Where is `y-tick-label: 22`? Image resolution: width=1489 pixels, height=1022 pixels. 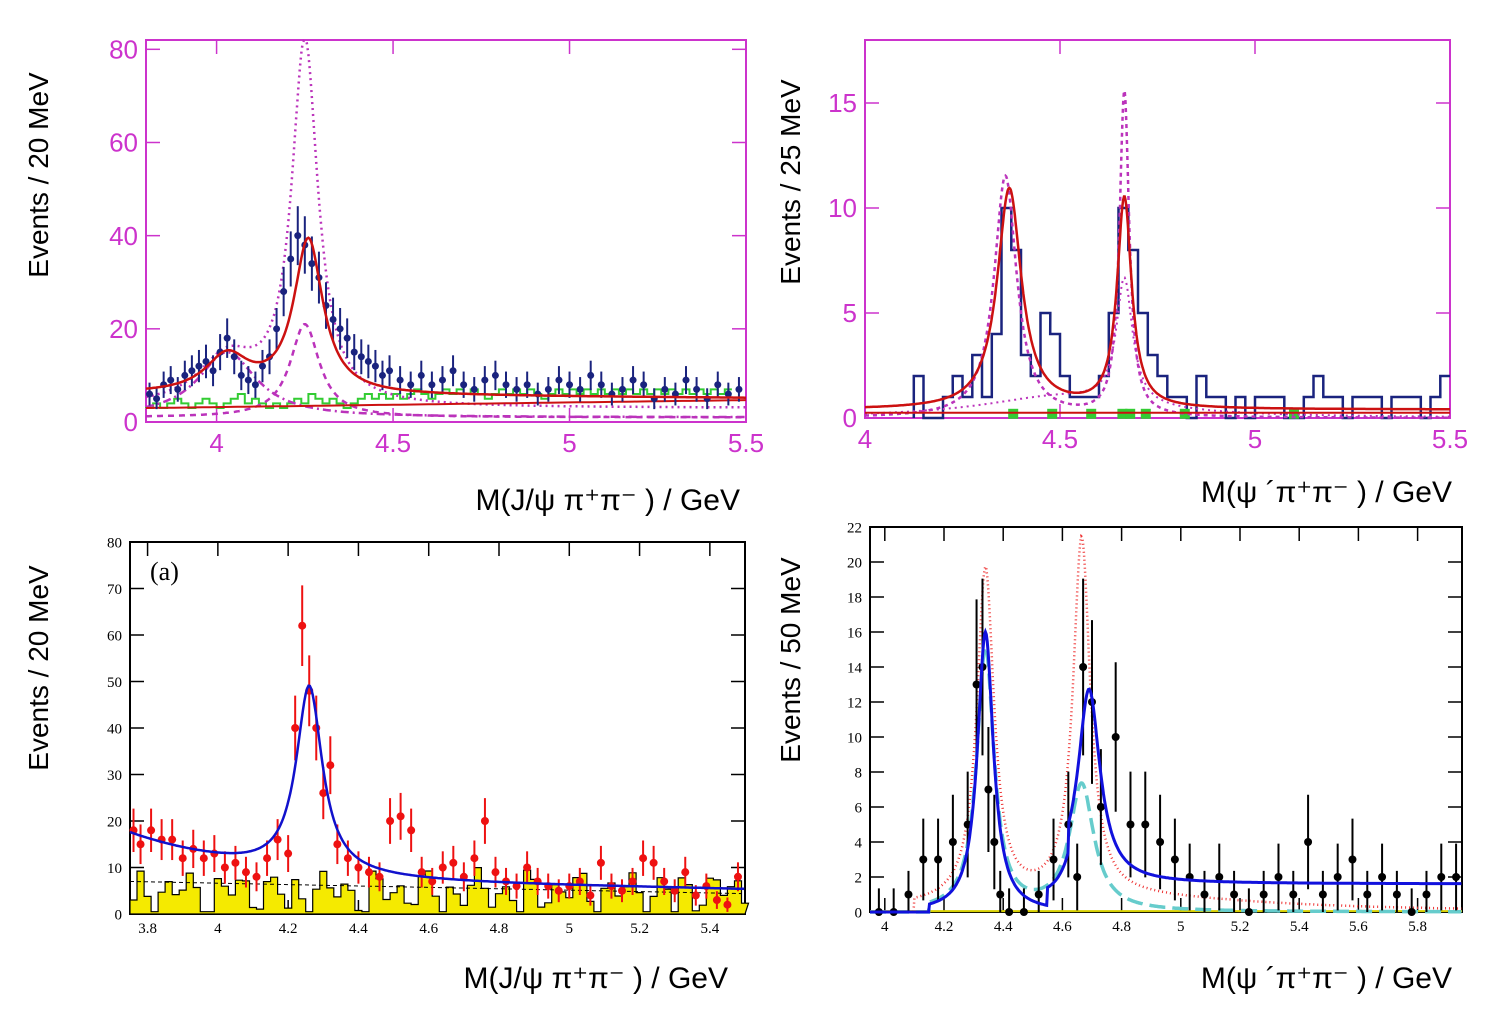
y-tick-label: 22 is located at coordinates (854, 528).